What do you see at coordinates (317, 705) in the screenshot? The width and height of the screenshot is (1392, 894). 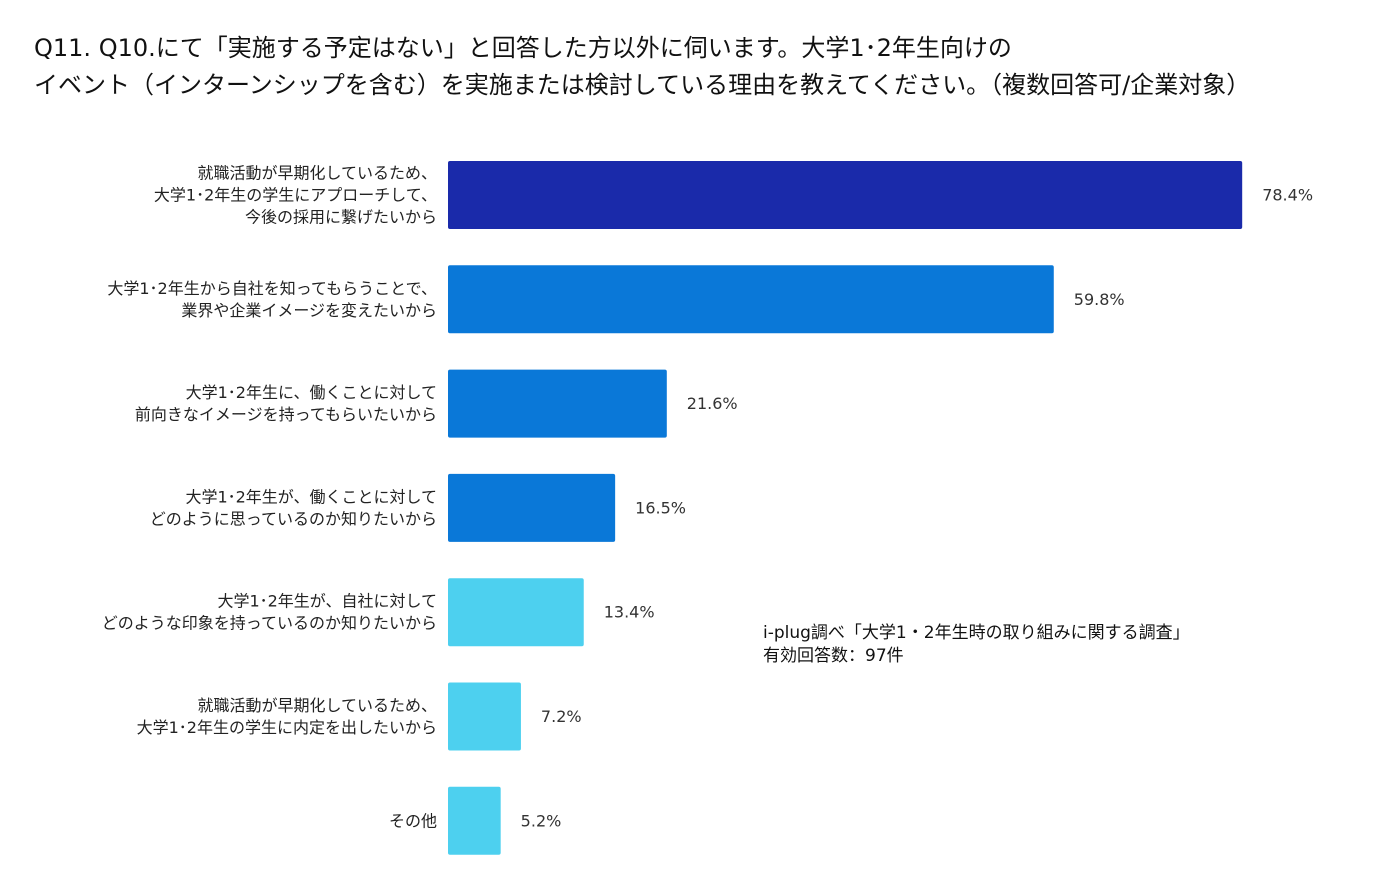 I see `category-label-6-line-1: 就職活動が早期化しているため、` at bounding box center [317, 705].